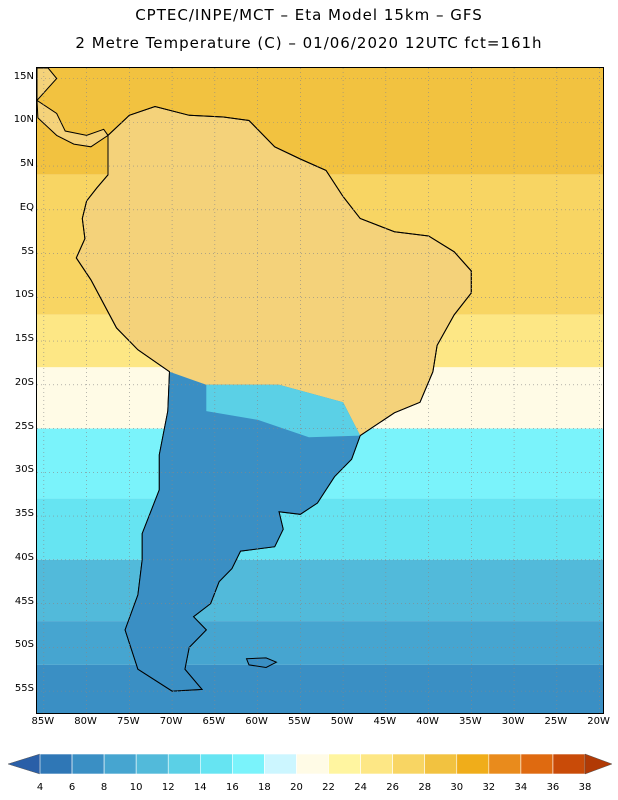  I want to click on latitude-label: 5S, so click(27, 251).